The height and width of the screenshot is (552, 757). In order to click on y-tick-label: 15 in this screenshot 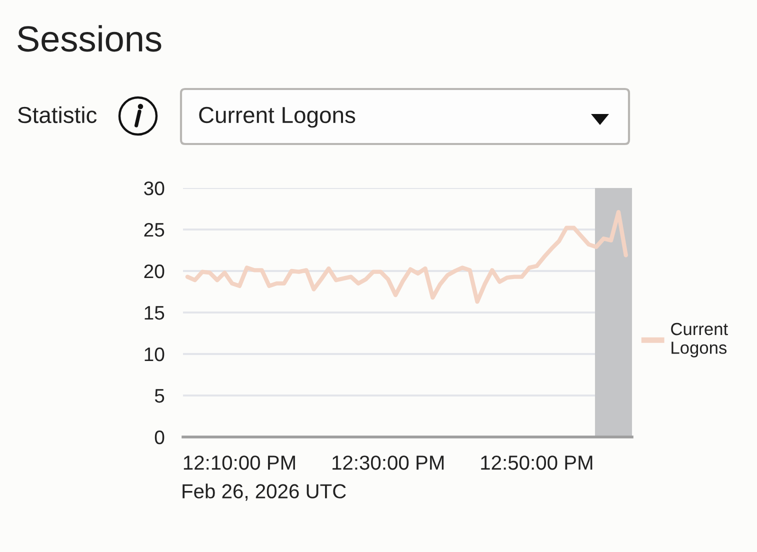, I will do `click(154, 313)`.